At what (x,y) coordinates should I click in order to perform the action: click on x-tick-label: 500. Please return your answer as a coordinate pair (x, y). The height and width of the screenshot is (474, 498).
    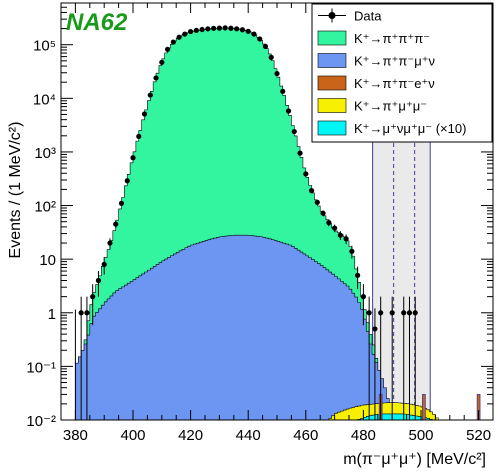
    Looking at the image, I should click on (420, 435).